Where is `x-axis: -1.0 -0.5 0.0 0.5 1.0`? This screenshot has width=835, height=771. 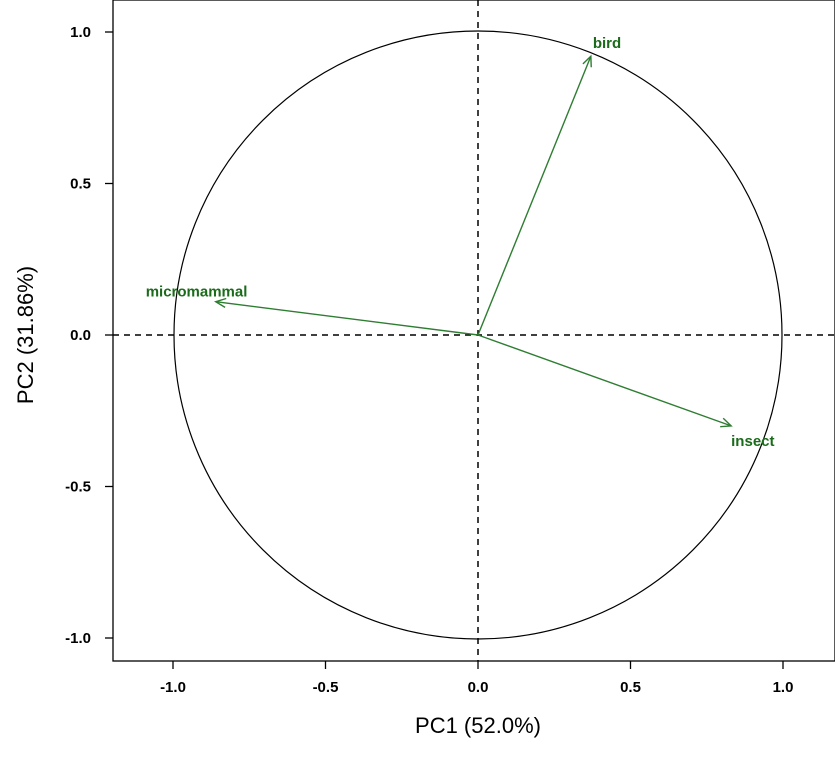
x-axis: -1.0 -0.5 0.0 0.5 1.0 is located at coordinates (476, 678).